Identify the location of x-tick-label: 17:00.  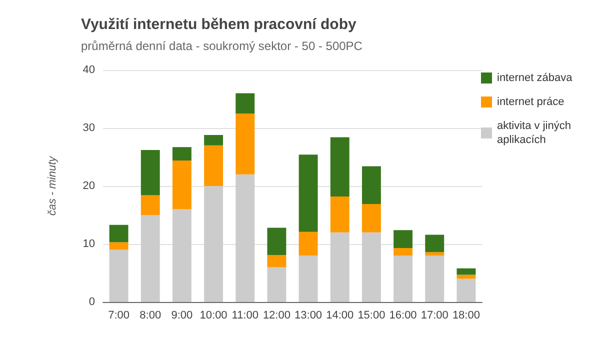
(434, 316).